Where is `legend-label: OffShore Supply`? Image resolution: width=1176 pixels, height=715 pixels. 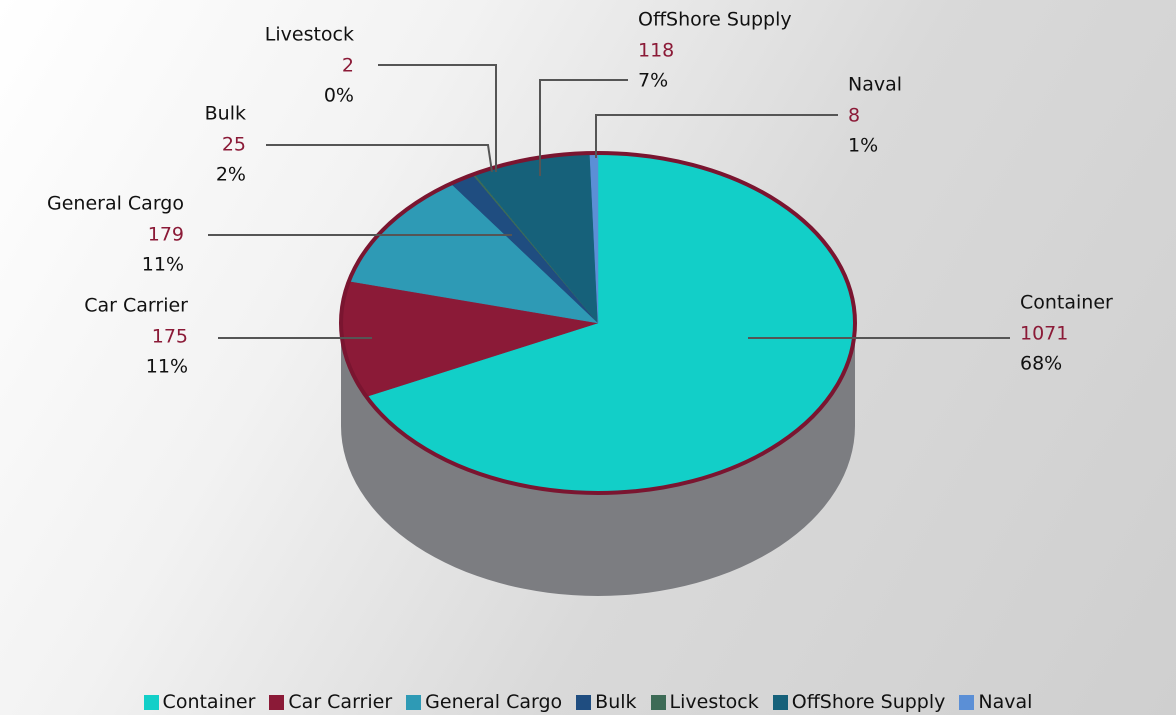
legend-label: OffShore Supply is located at coordinates (868, 702).